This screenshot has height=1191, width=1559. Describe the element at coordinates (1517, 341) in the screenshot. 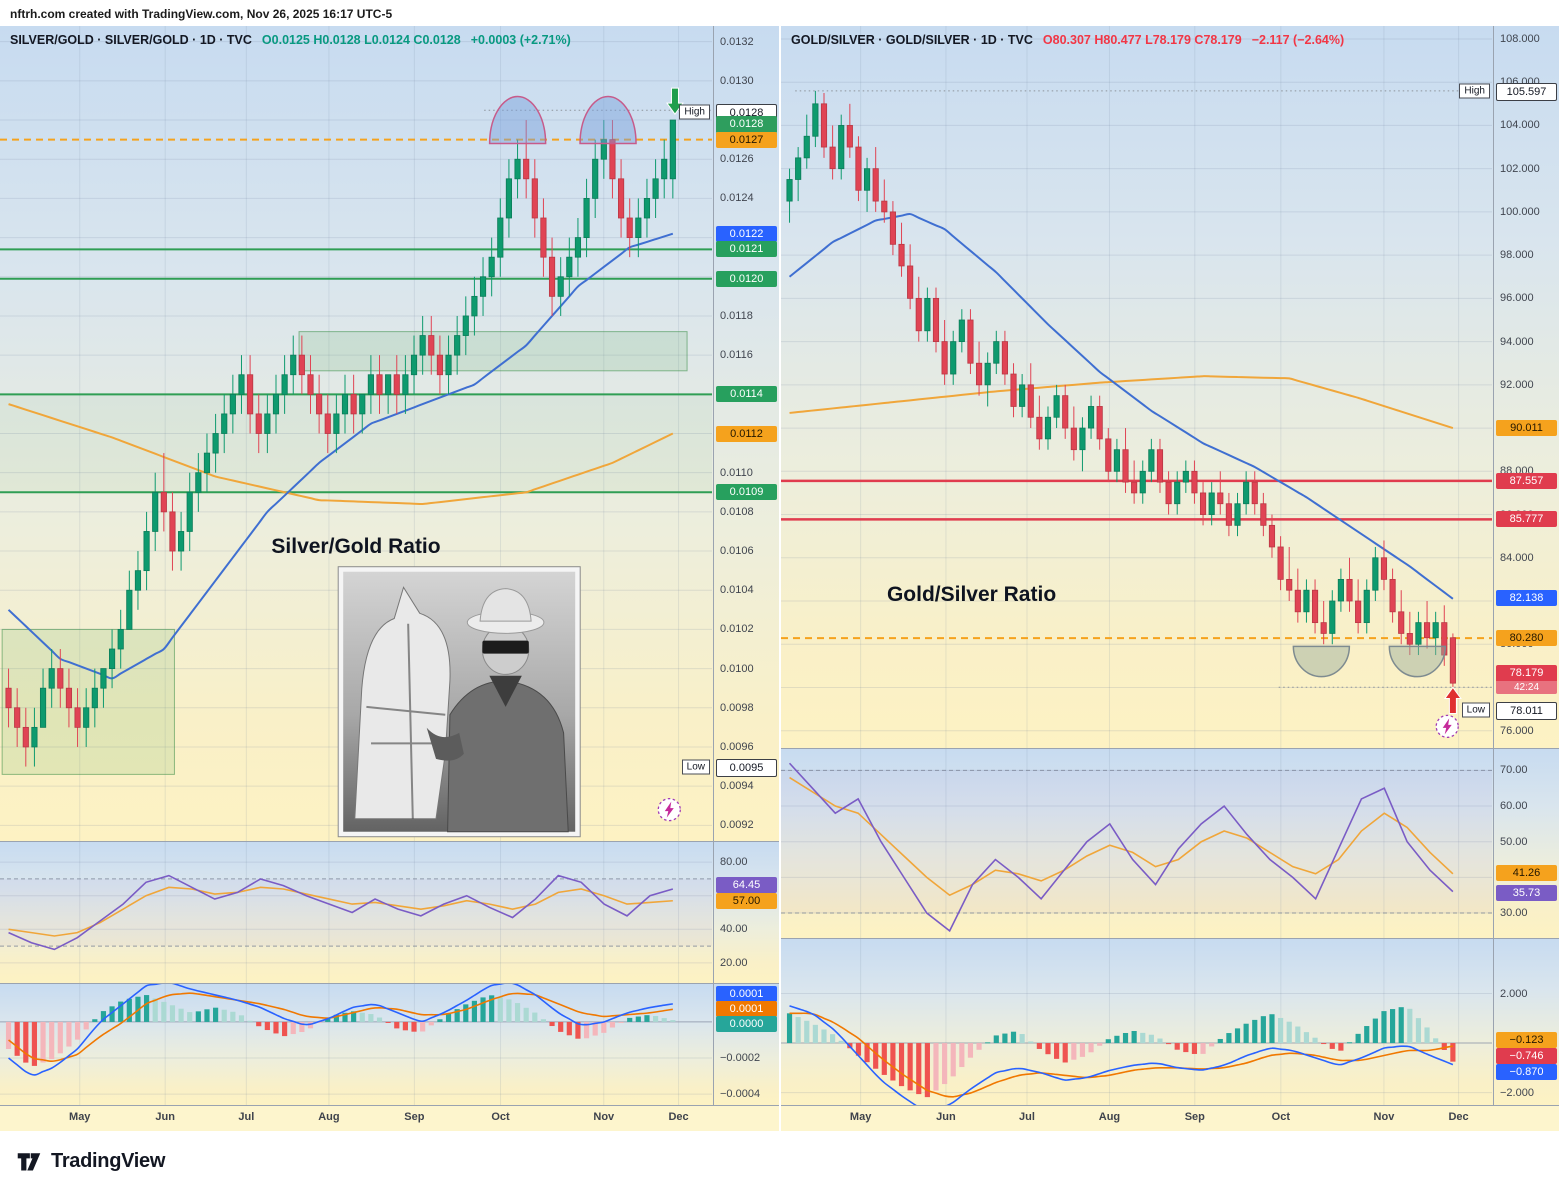

I see `scale-tick: 94.000` at that location.